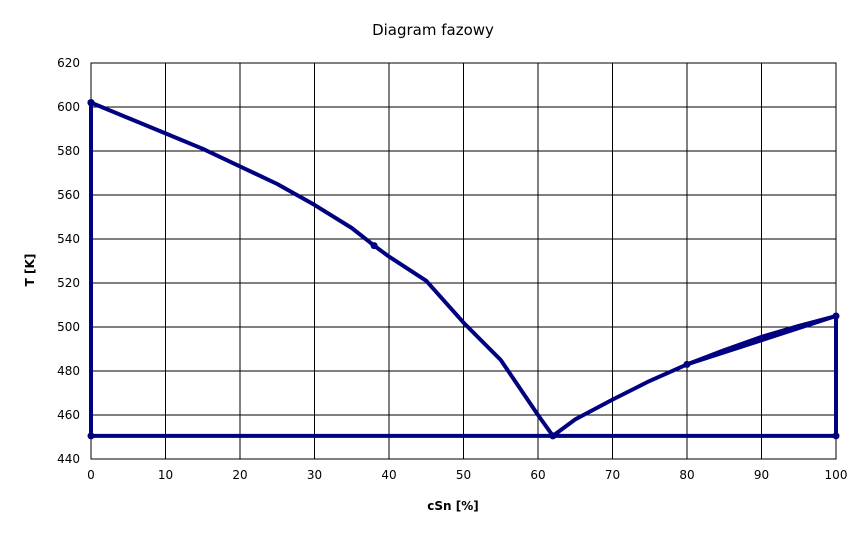 The height and width of the screenshot is (548, 866). Describe the element at coordinates (68, 327) in the screenshot. I see `y-tick-label: 500` at that location.